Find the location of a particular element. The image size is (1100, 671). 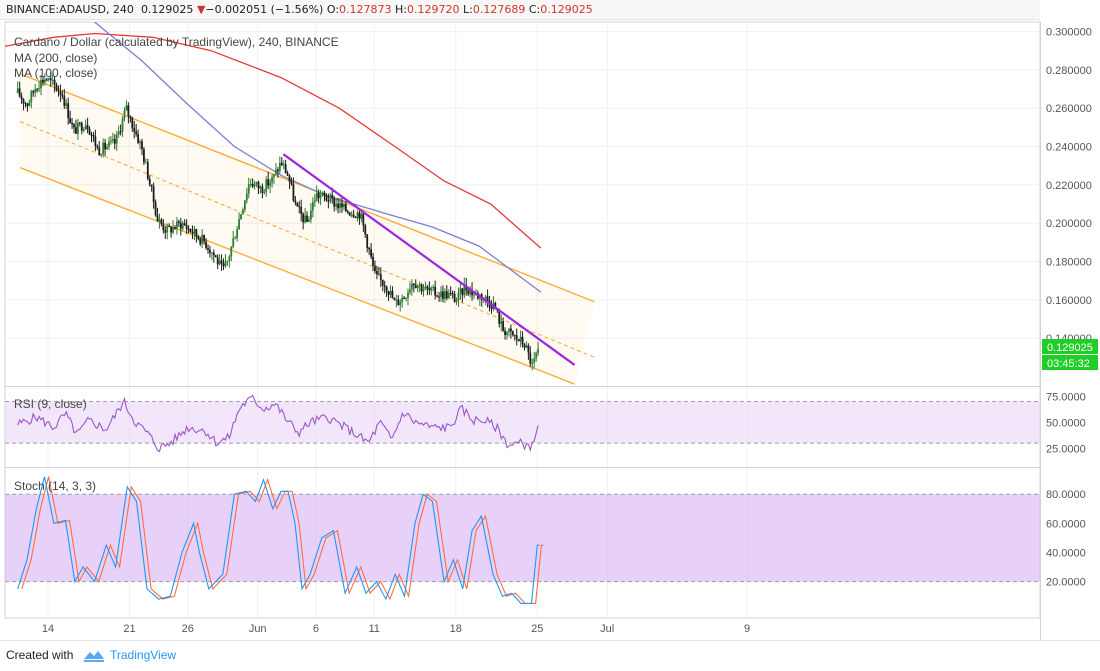

stoch-axis: 80.0000 60.0000 40.0000 20.0000 is located at coordinates (1066, 538).